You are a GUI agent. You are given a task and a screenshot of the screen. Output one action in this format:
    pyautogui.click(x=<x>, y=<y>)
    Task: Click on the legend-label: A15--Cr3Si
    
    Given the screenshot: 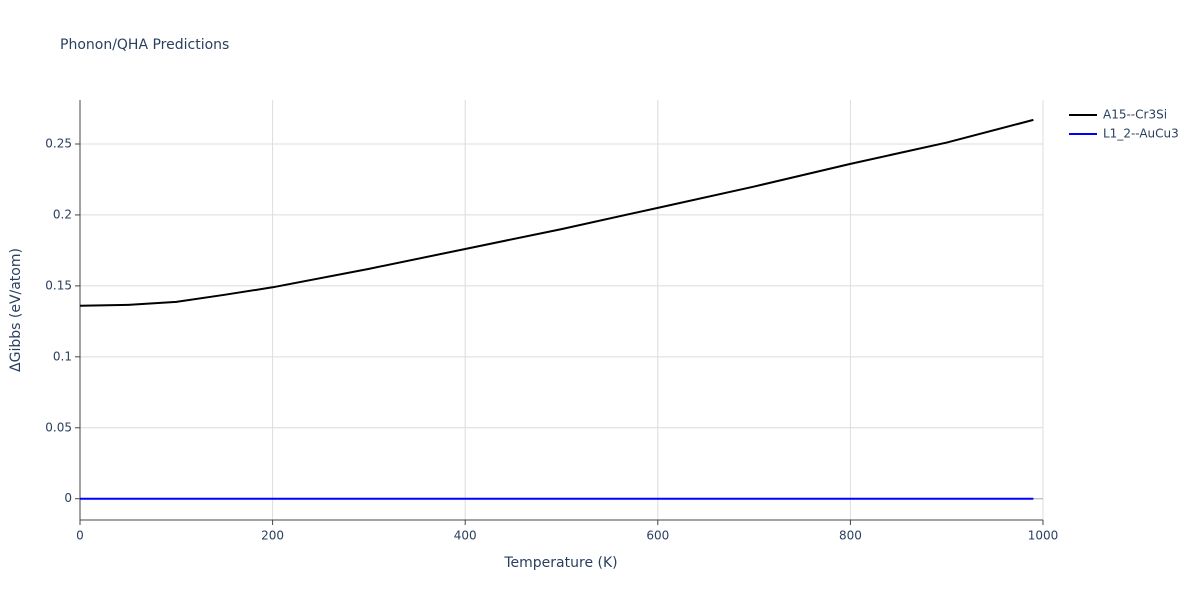 What is the action you would take?
    pyautogui.click(x=1135, y=115)
    